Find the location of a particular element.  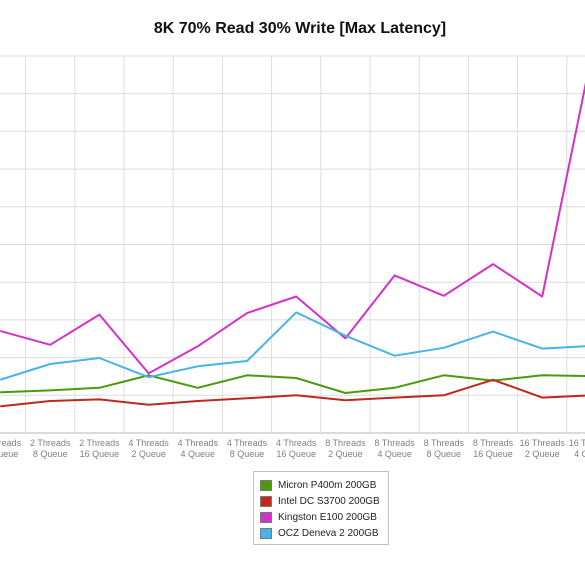

legend-label: Micron P400m 200GB is located at coordinates (327, 485).